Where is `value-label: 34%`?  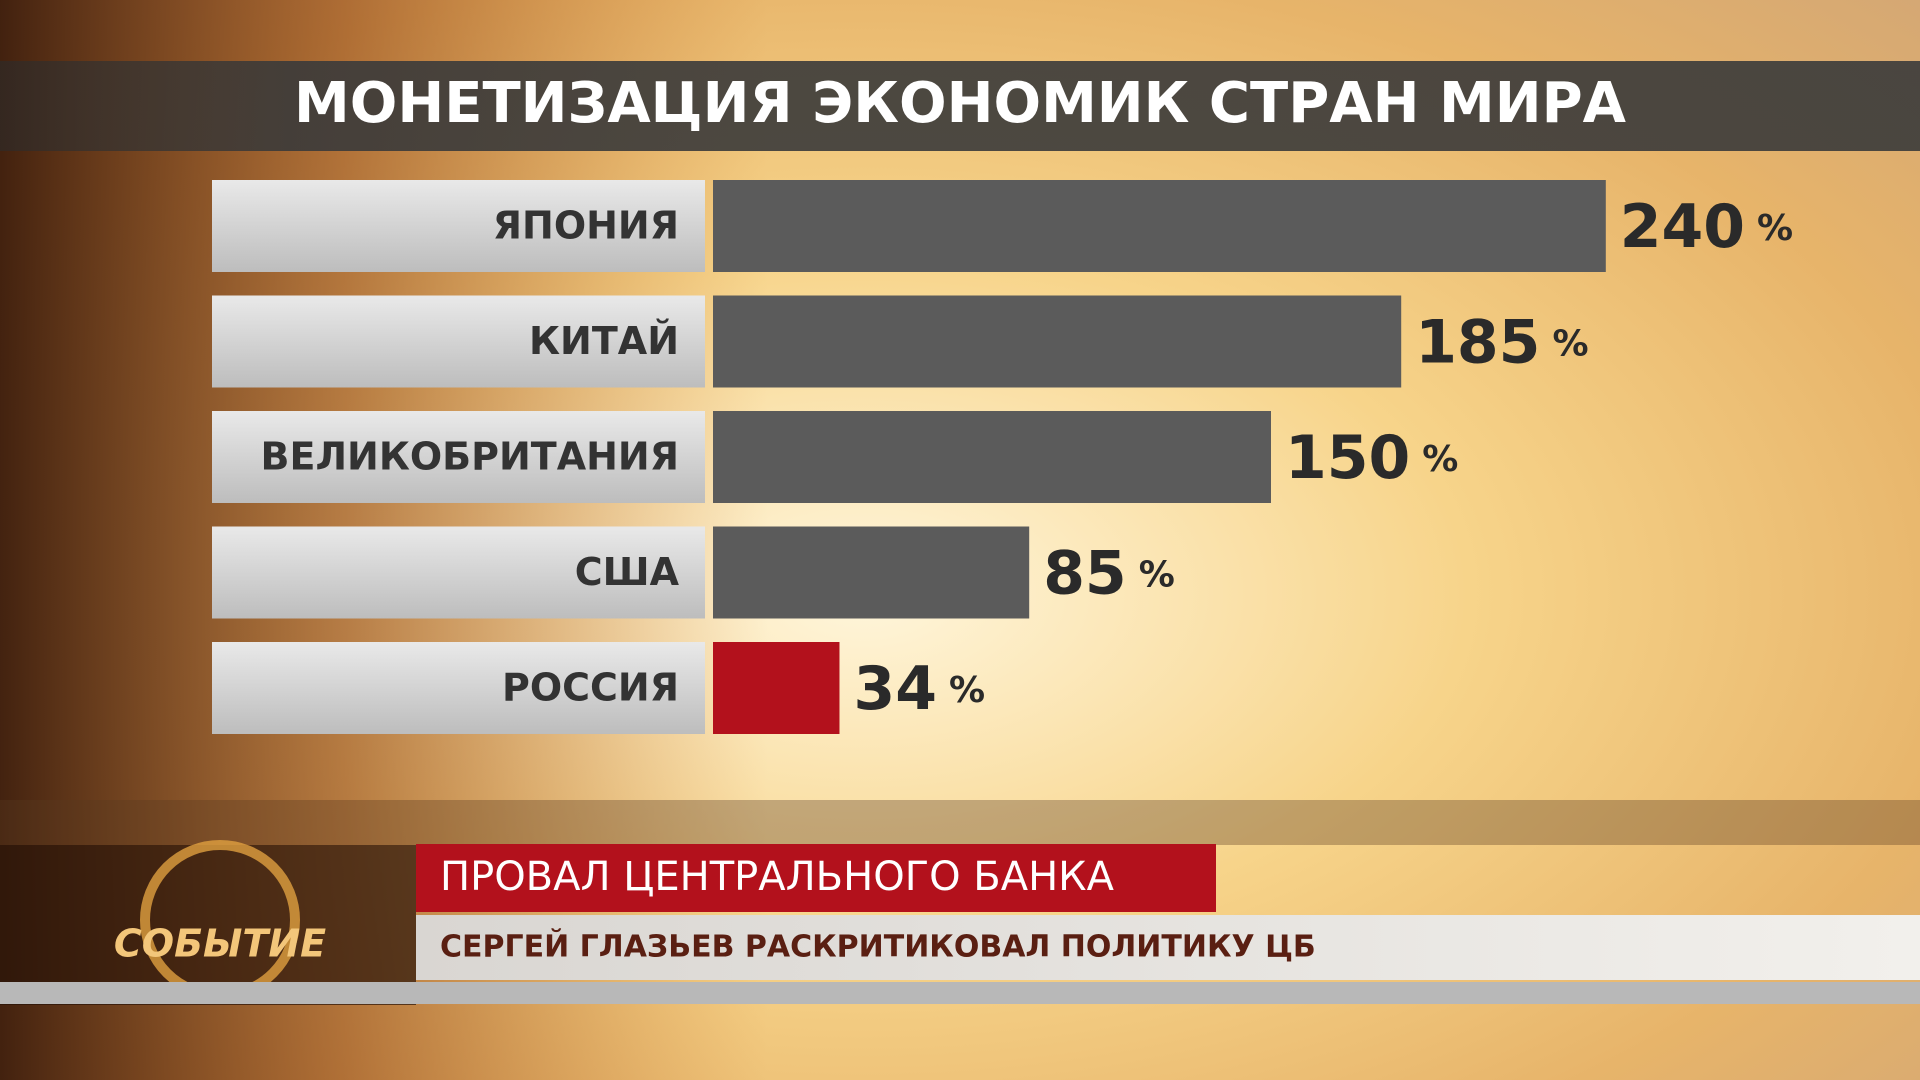 value-label: 34% is located at coordinates (919, 689).